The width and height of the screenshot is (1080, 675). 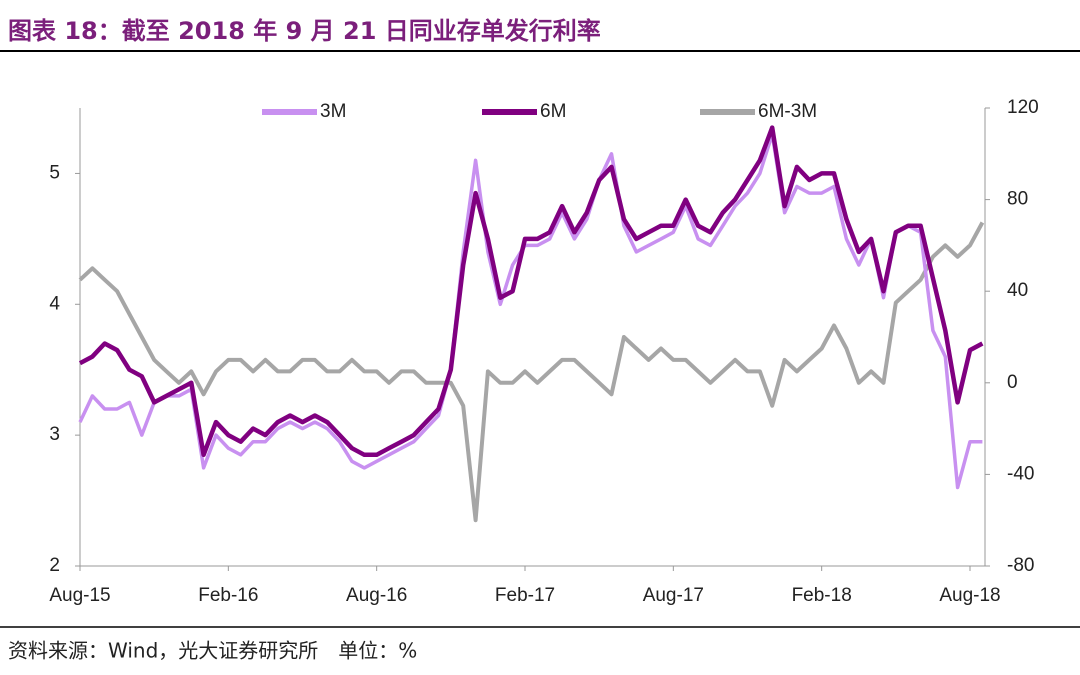 What do you see at coordinates (333, 111) in the screenshot?
I see `legend-label: 3M` at bounding box center [333, 111].